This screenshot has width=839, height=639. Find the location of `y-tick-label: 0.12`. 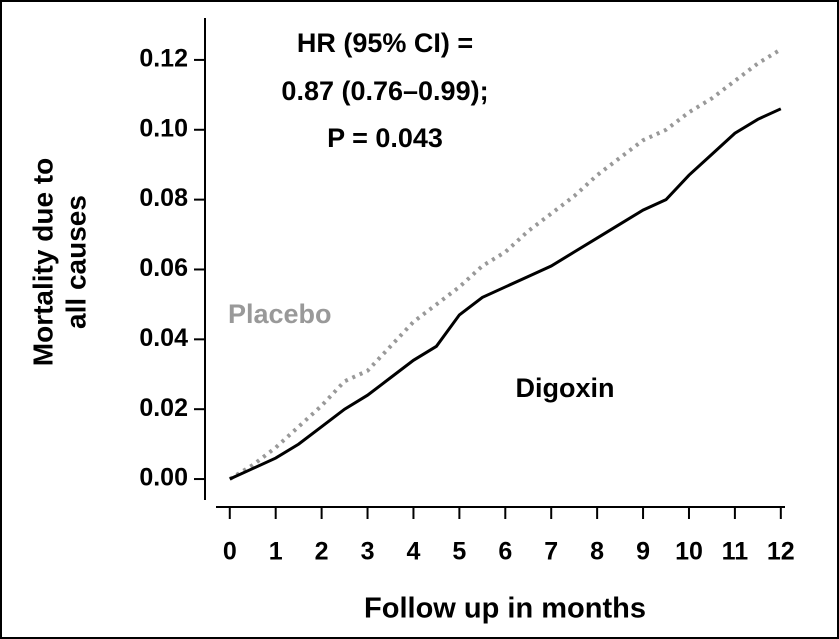

y-tick-label: 0.12 is located at coordinates (163, 59).